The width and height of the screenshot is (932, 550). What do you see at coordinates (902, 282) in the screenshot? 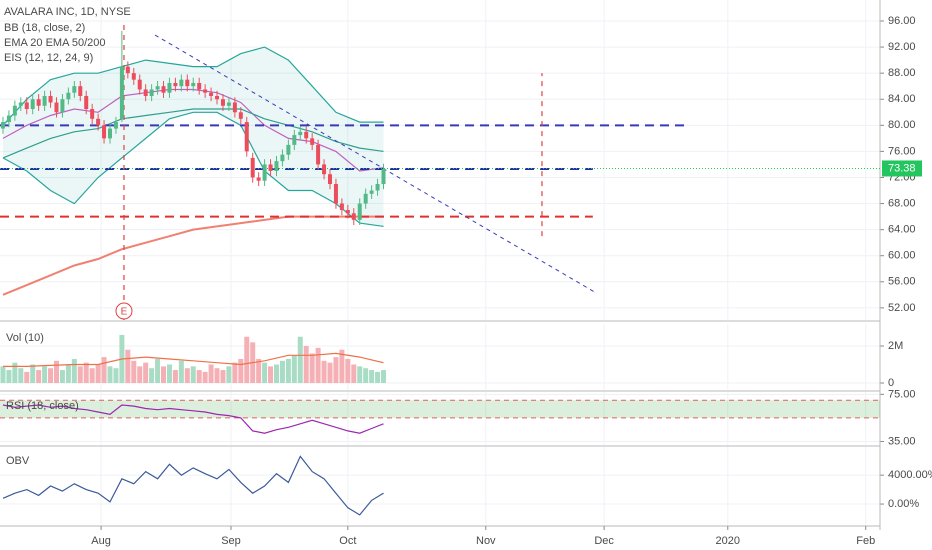
I see `y-tick-label: 56.00` at bounding box center [902, 282].